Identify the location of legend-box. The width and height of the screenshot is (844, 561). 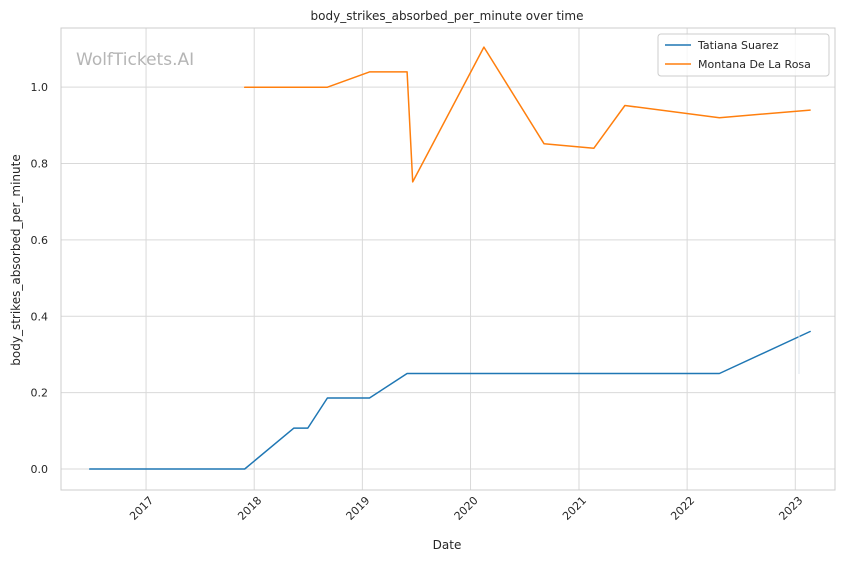
(743, 55).